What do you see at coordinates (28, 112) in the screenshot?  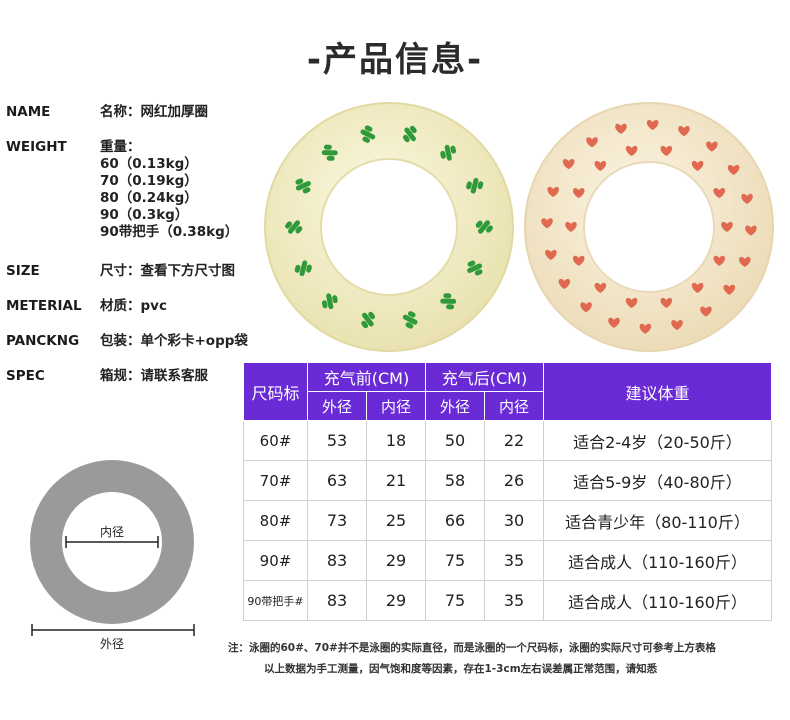 I see `spec-key: NAME` at bounding box center [28, 112].